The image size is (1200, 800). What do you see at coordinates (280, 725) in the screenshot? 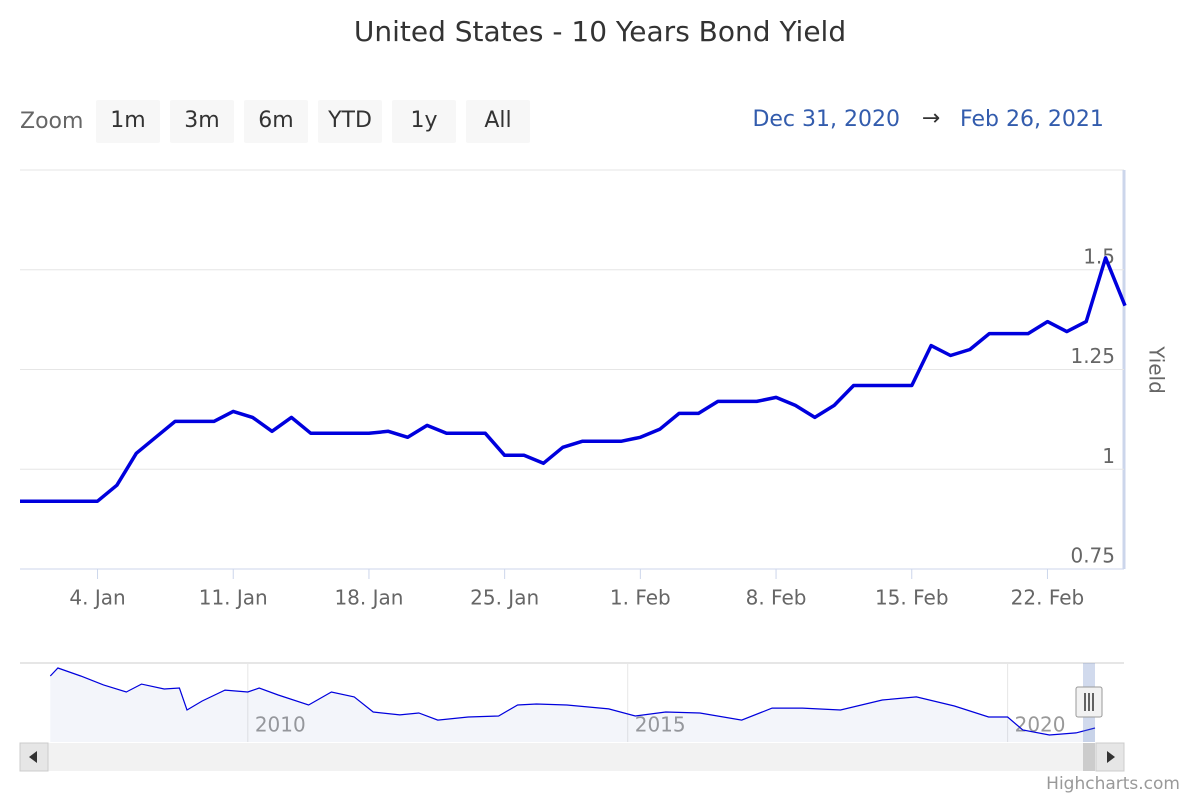
I see `navigator-tick-label: 2010` at bounding box center [280, 725].